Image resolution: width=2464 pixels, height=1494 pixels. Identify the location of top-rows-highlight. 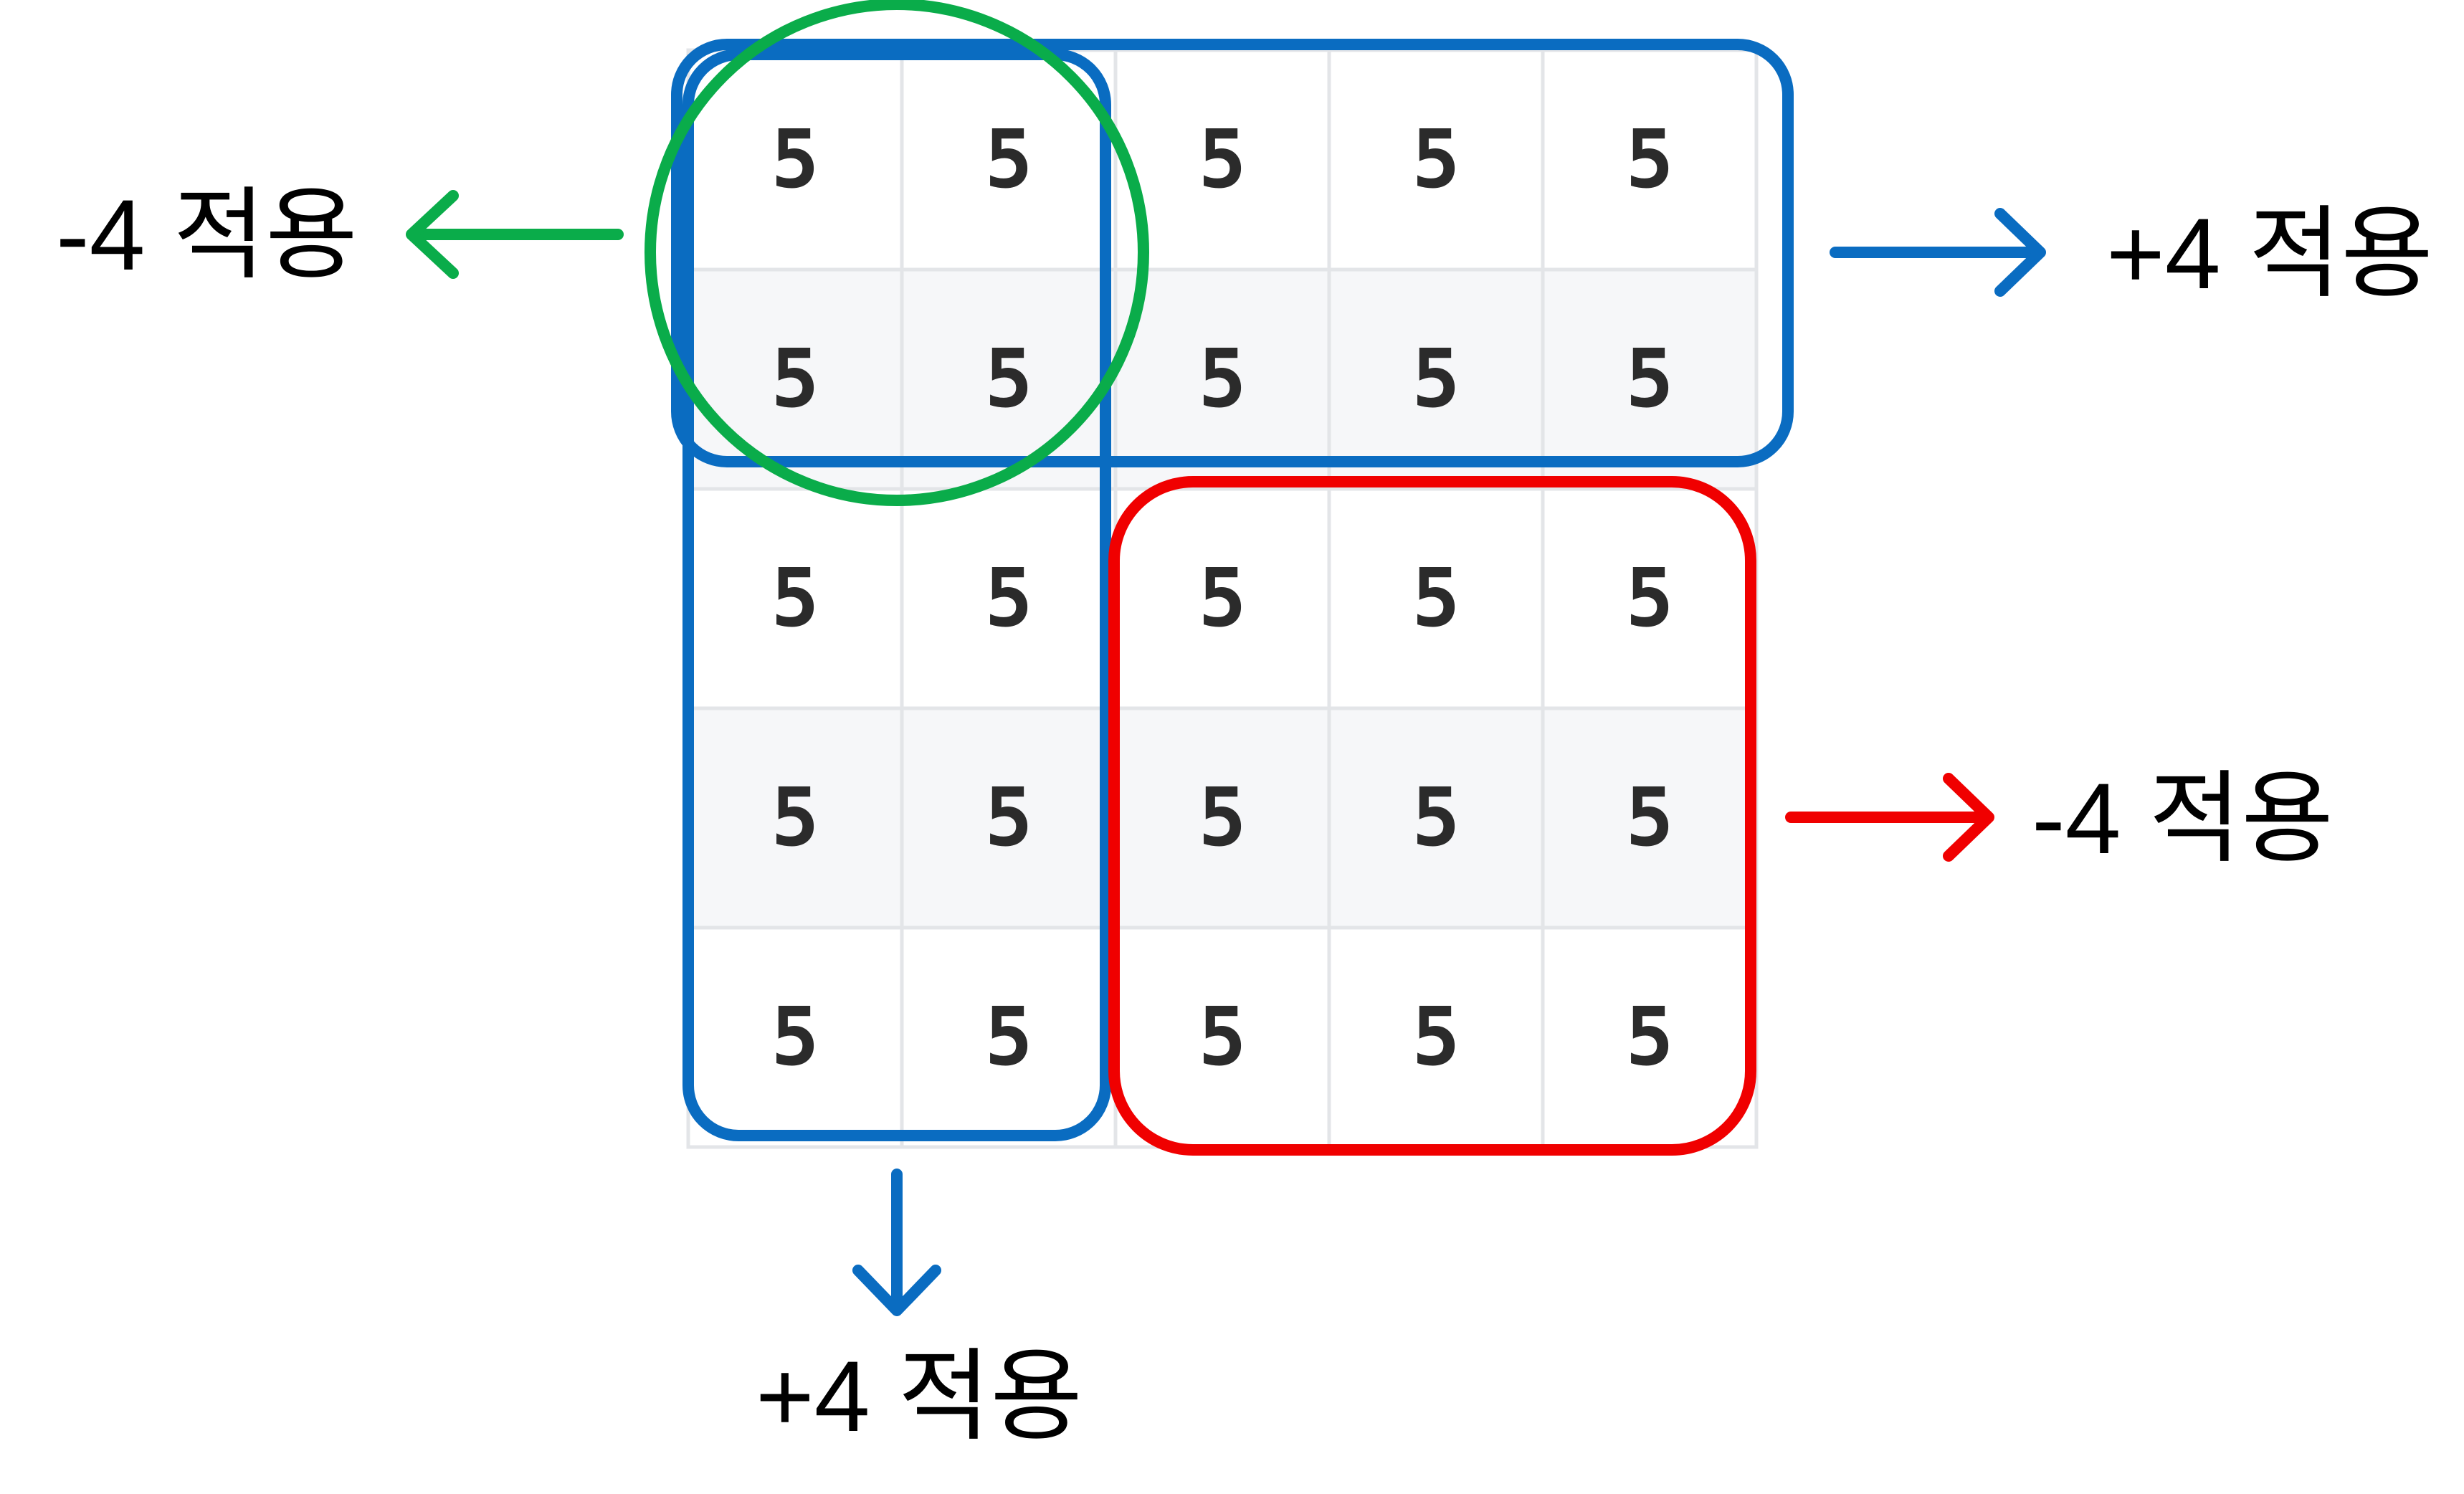
(1232, 253).